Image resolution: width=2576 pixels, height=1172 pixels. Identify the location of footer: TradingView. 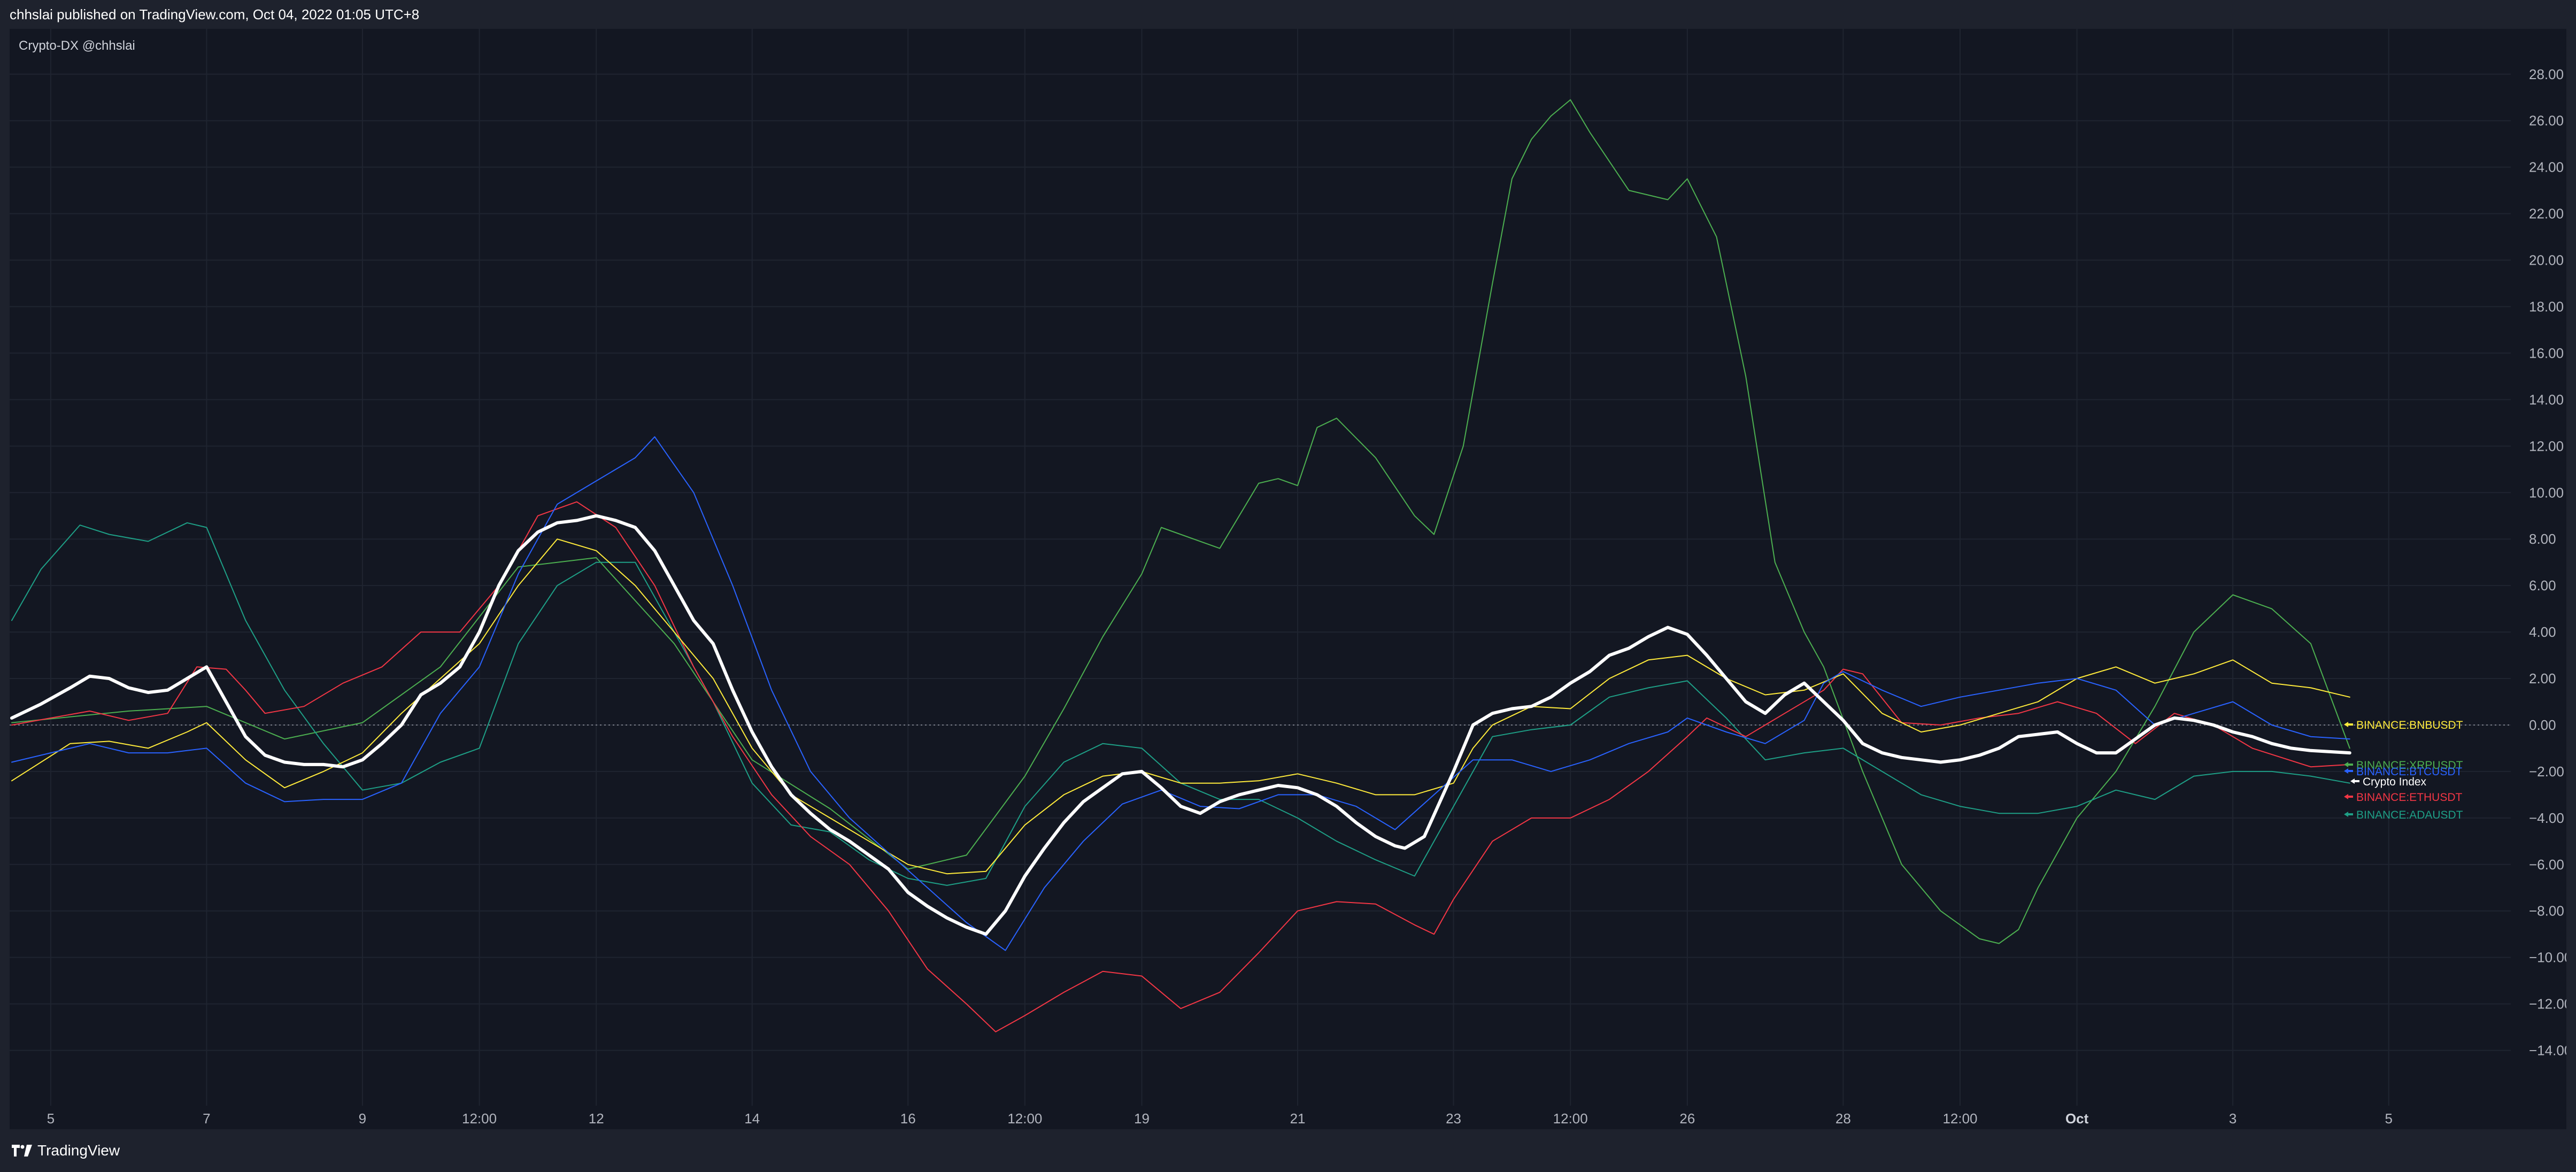
(1288, 1150).